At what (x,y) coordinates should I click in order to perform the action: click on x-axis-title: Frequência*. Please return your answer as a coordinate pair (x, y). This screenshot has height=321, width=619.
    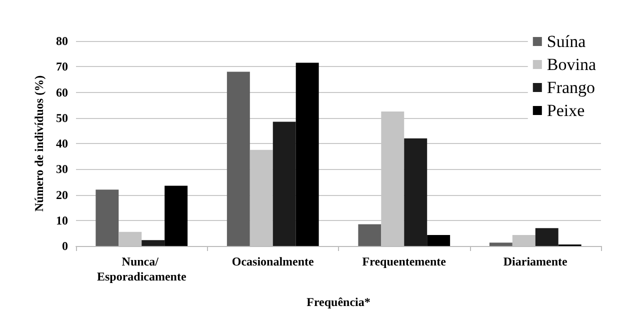
    Looking at the image, I should click on (338, 302).